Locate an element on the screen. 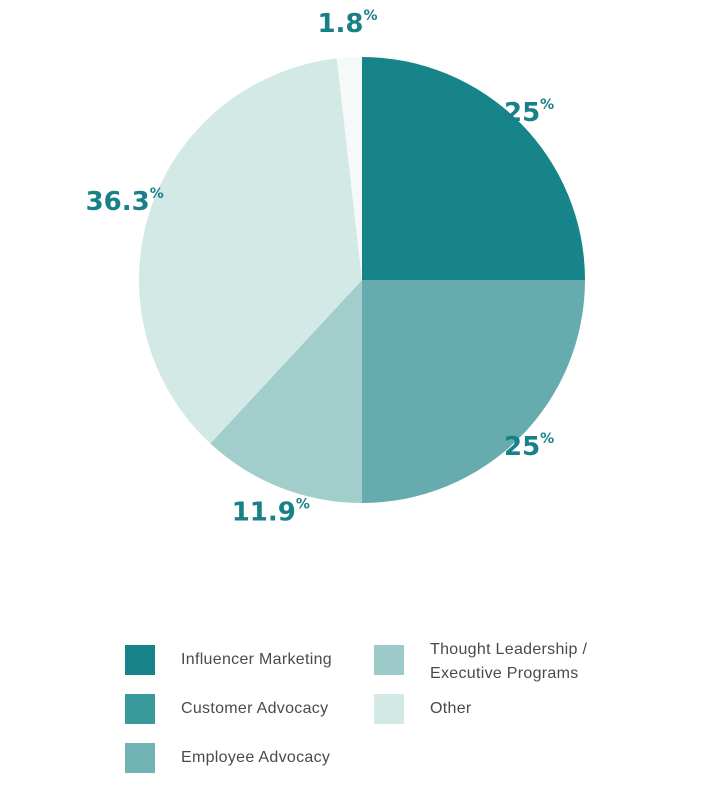  slice-value-number: 11.9 is located at coordinates (264, 512).